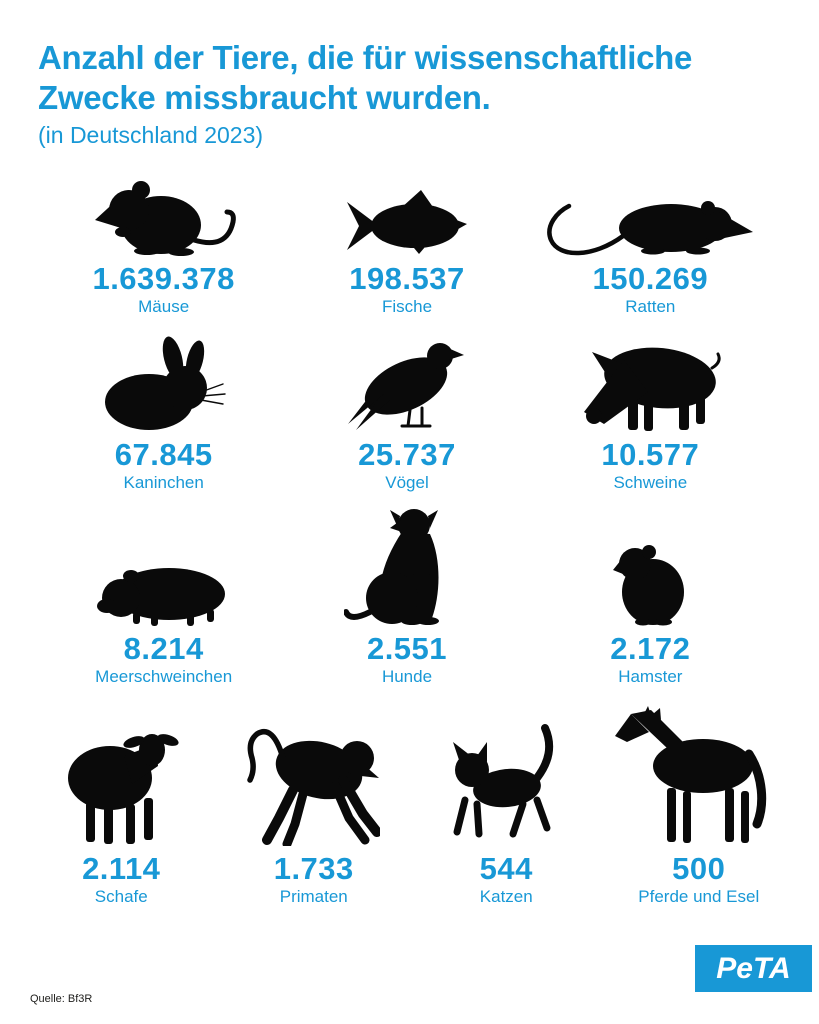  What do you see at coordinates (313, 868) in the screenshot?
I see `stat-value: 1.733` at bounding box center [313, 868].